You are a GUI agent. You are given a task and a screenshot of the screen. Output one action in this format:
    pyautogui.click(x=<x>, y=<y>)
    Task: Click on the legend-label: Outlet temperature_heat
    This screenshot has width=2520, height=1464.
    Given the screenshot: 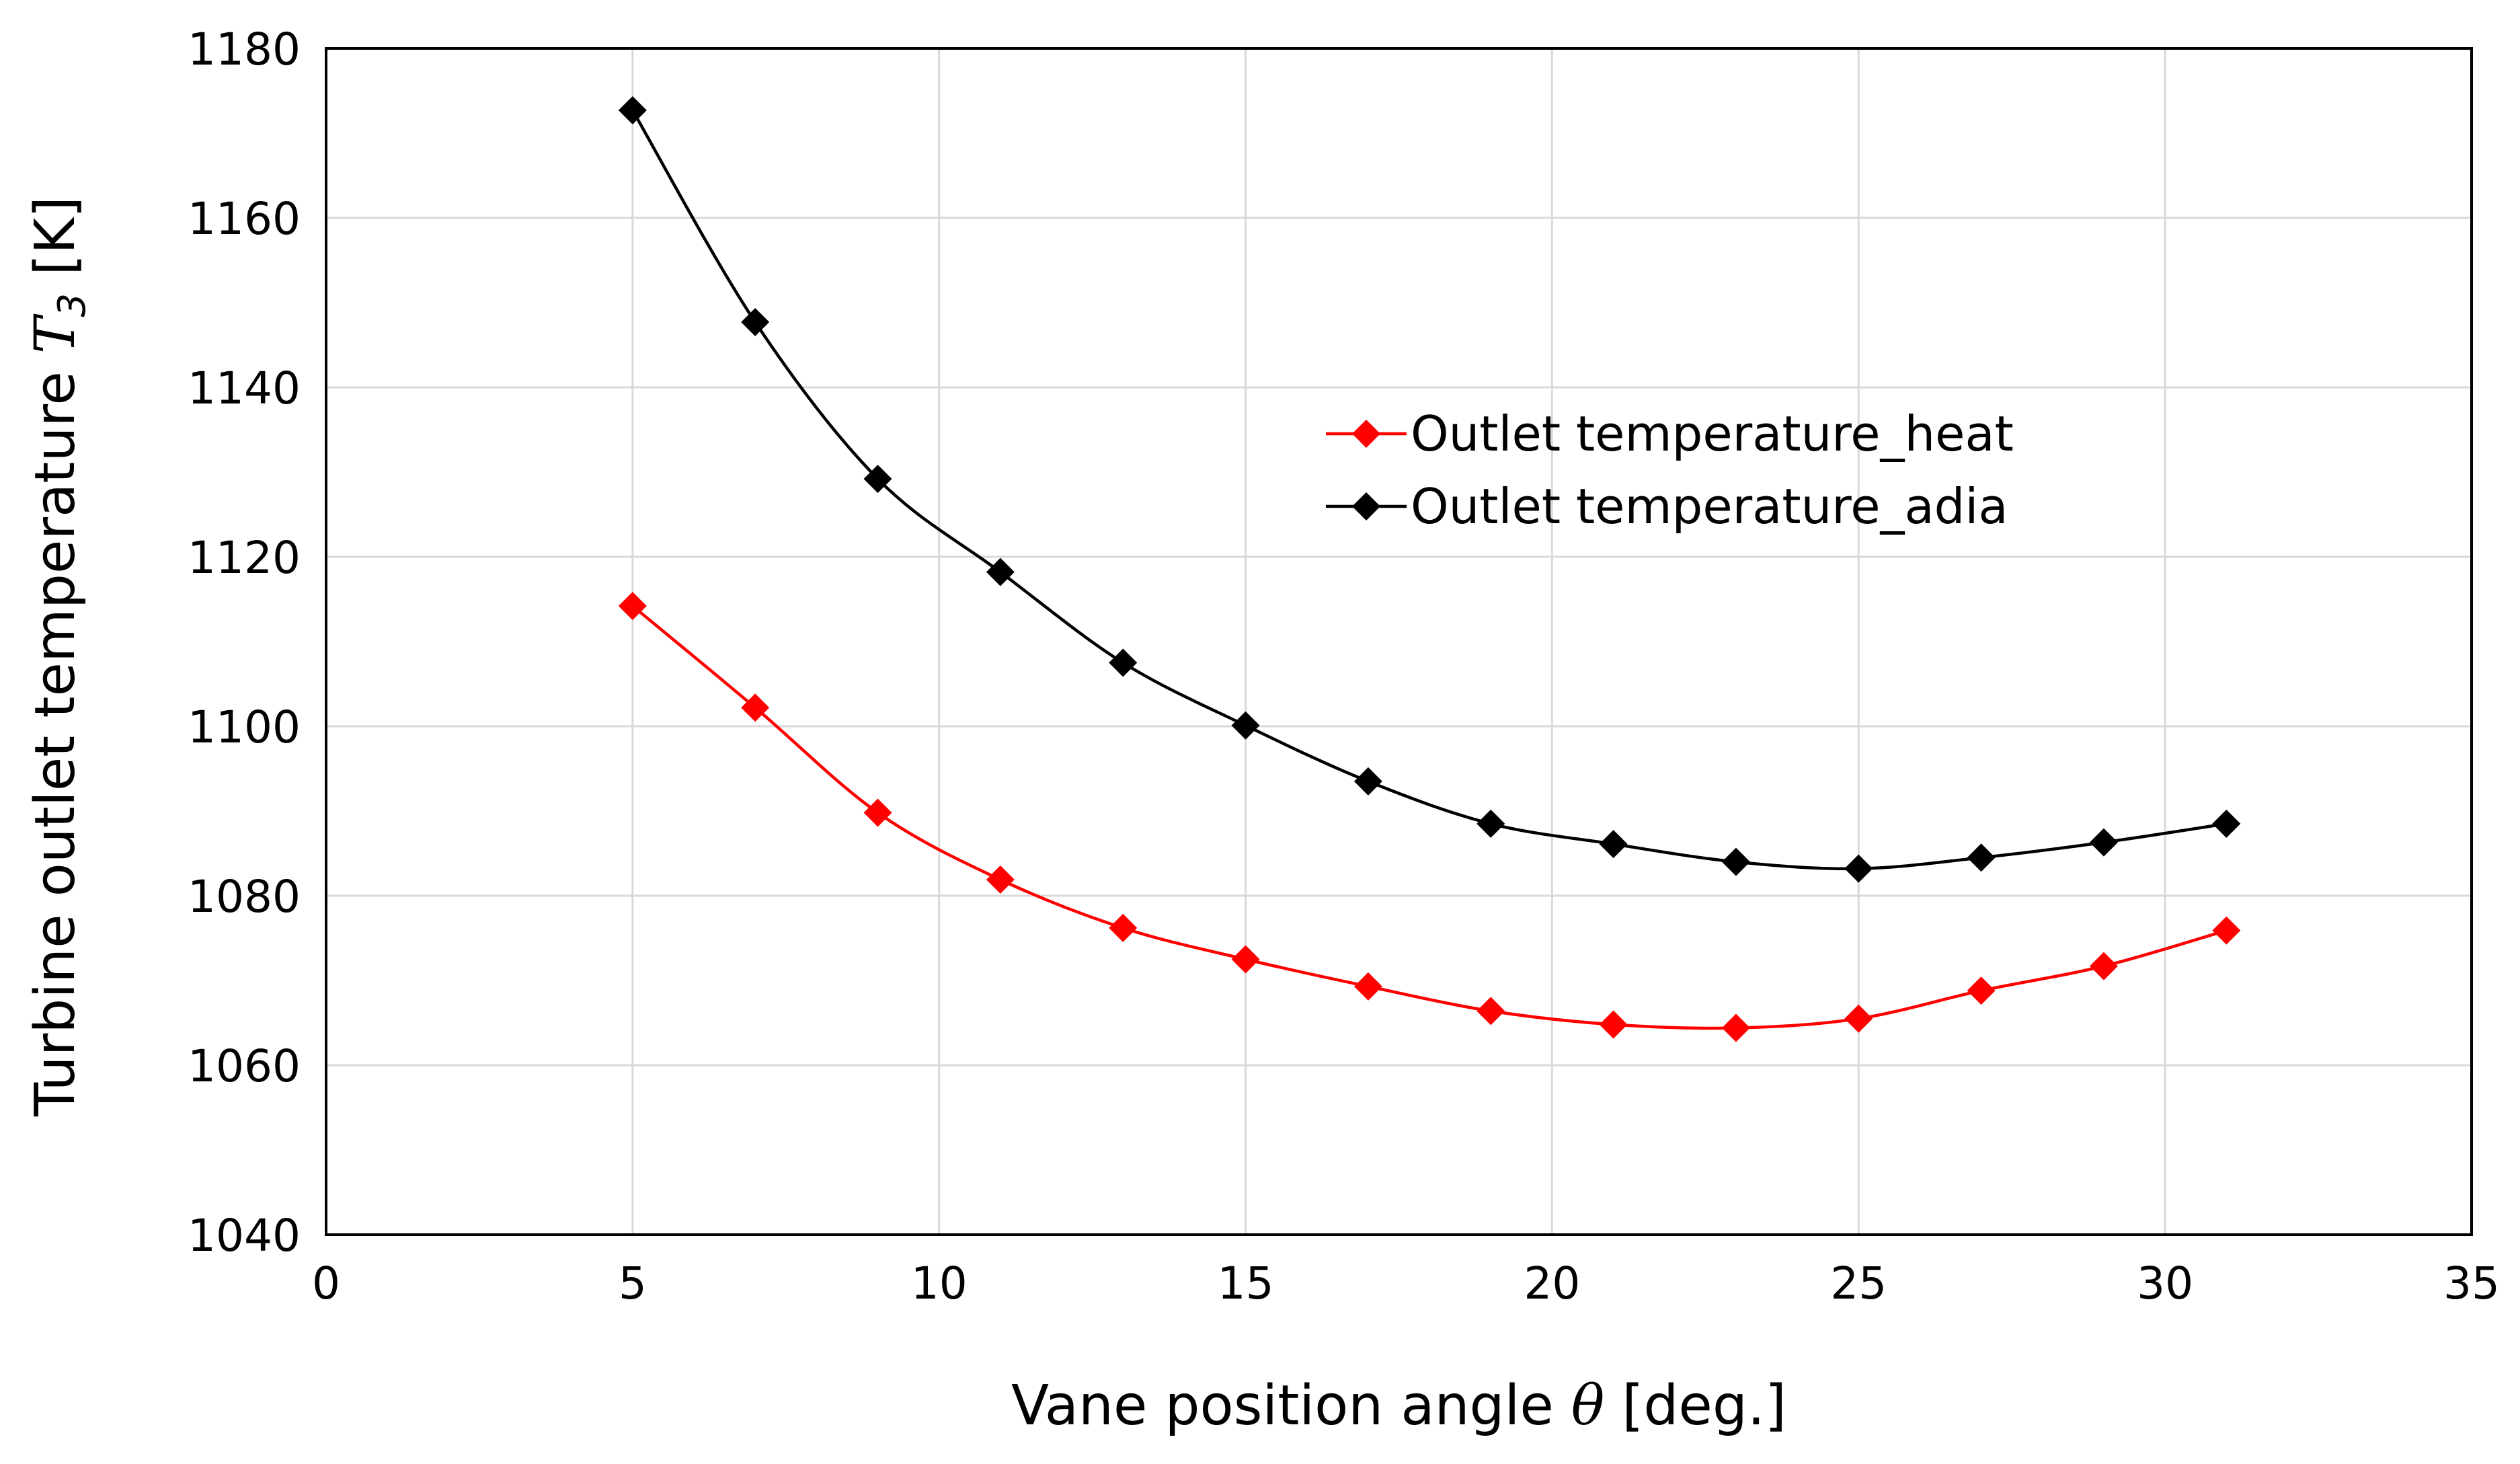 What is the action you would take?
    pyautogui.click(x=1712, y=434)
    